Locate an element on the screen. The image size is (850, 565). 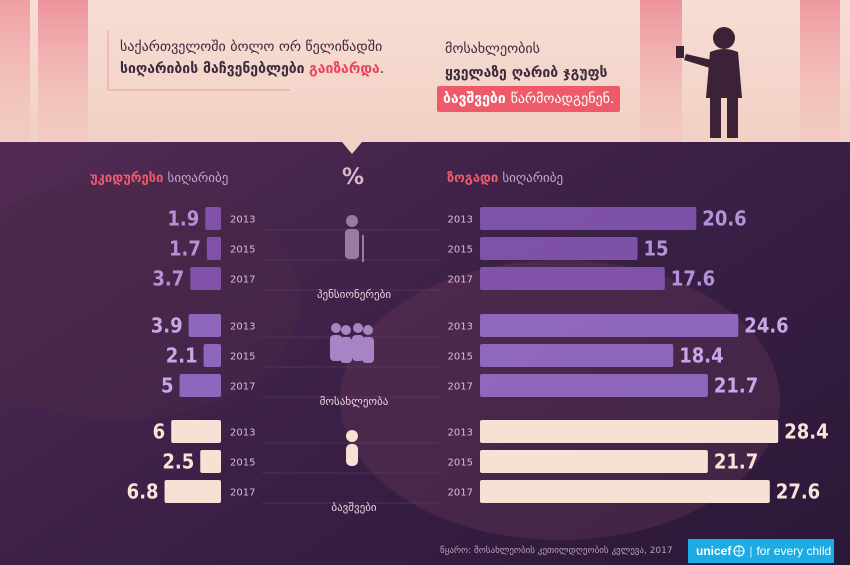
percent-sign: % is located at coordinates (353, 177).